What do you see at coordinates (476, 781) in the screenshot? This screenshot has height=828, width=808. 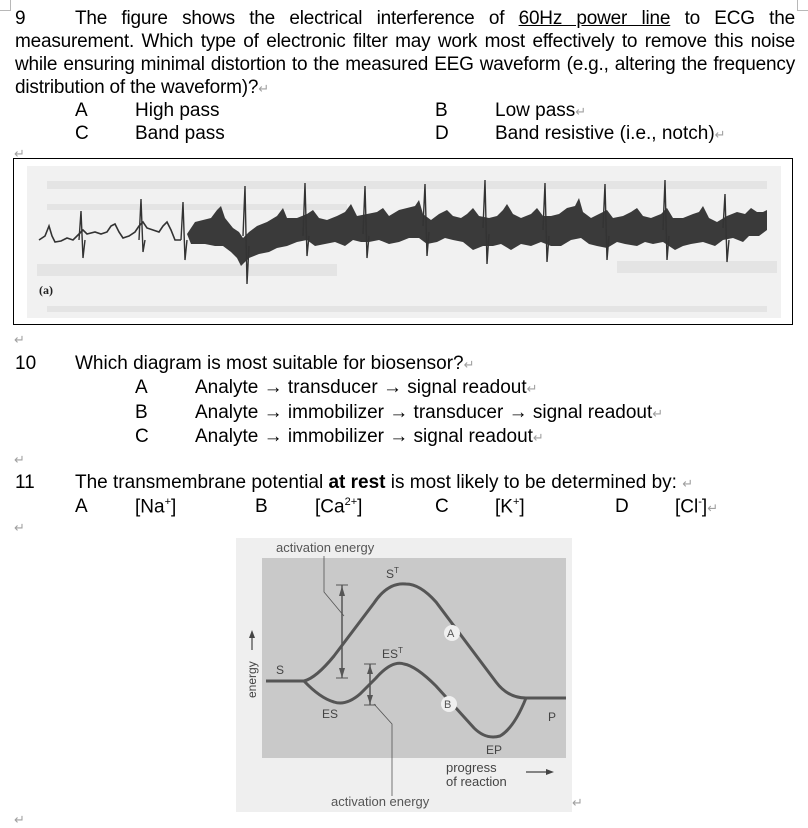 I see `svg-text: of reaction` at bounding box center [476, 781].